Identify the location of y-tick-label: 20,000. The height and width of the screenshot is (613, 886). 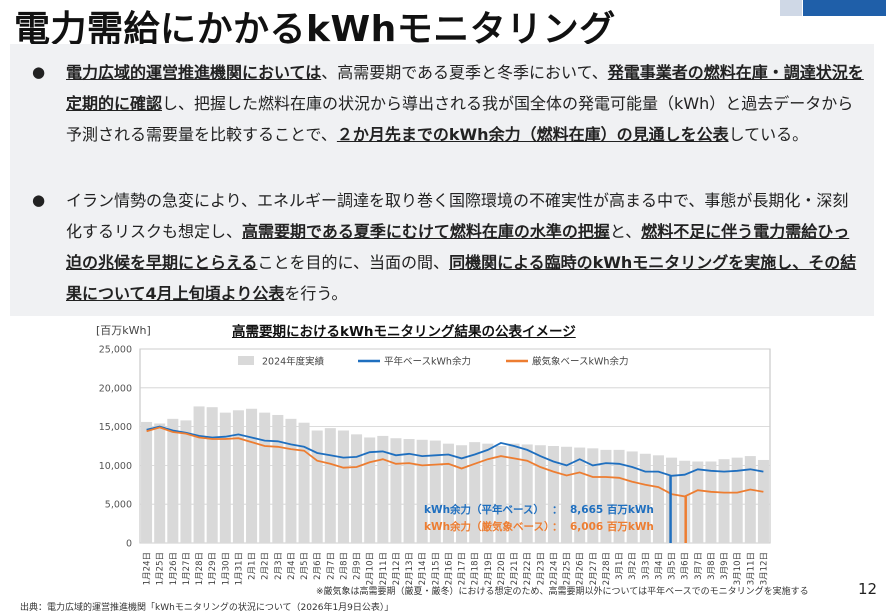
(115, 388).